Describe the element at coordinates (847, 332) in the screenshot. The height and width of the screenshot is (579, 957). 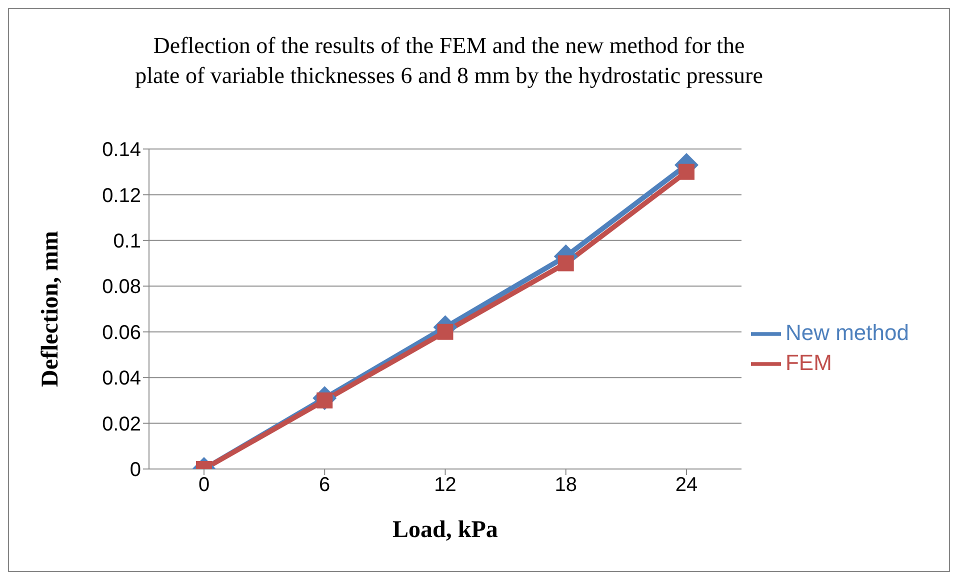
I see `legend-label: New method` at that location.